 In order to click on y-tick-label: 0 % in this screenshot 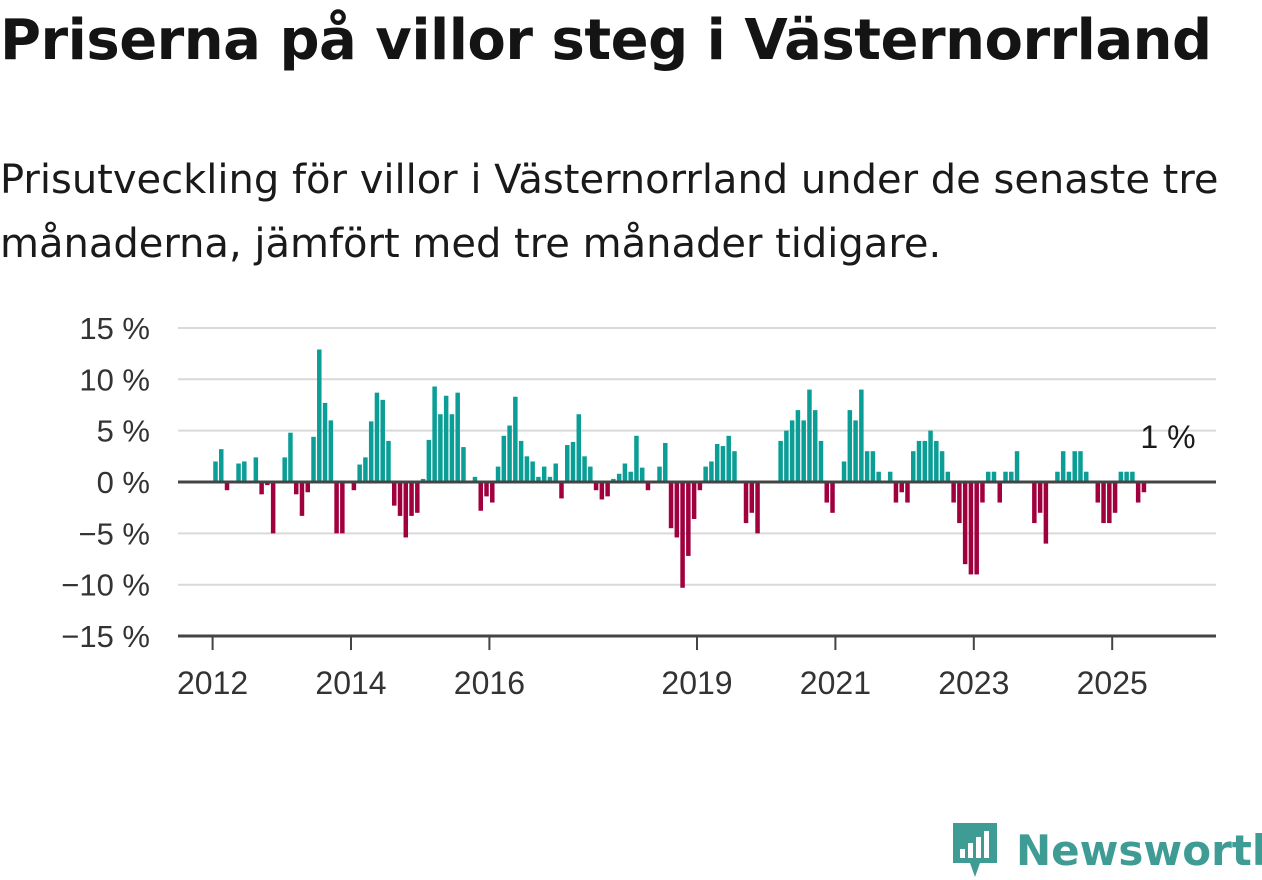, I will do `click(123, 482)`.